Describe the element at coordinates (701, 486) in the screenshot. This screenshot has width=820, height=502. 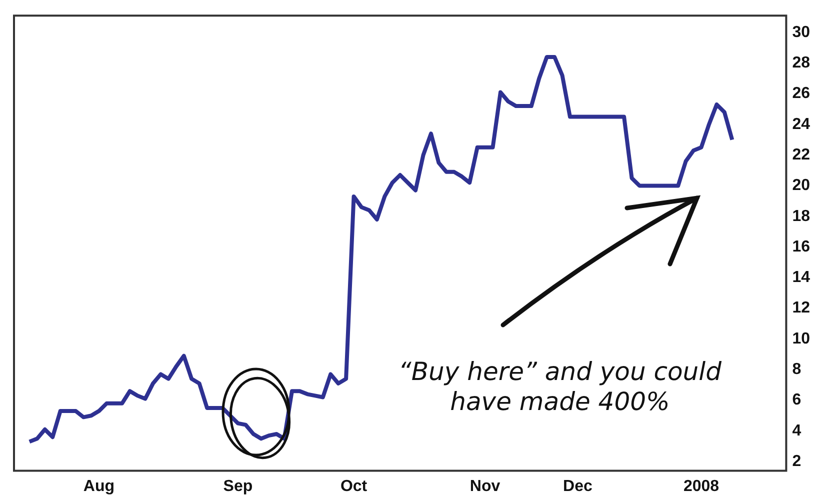
I see `x-tick-label: 2008` at that location.